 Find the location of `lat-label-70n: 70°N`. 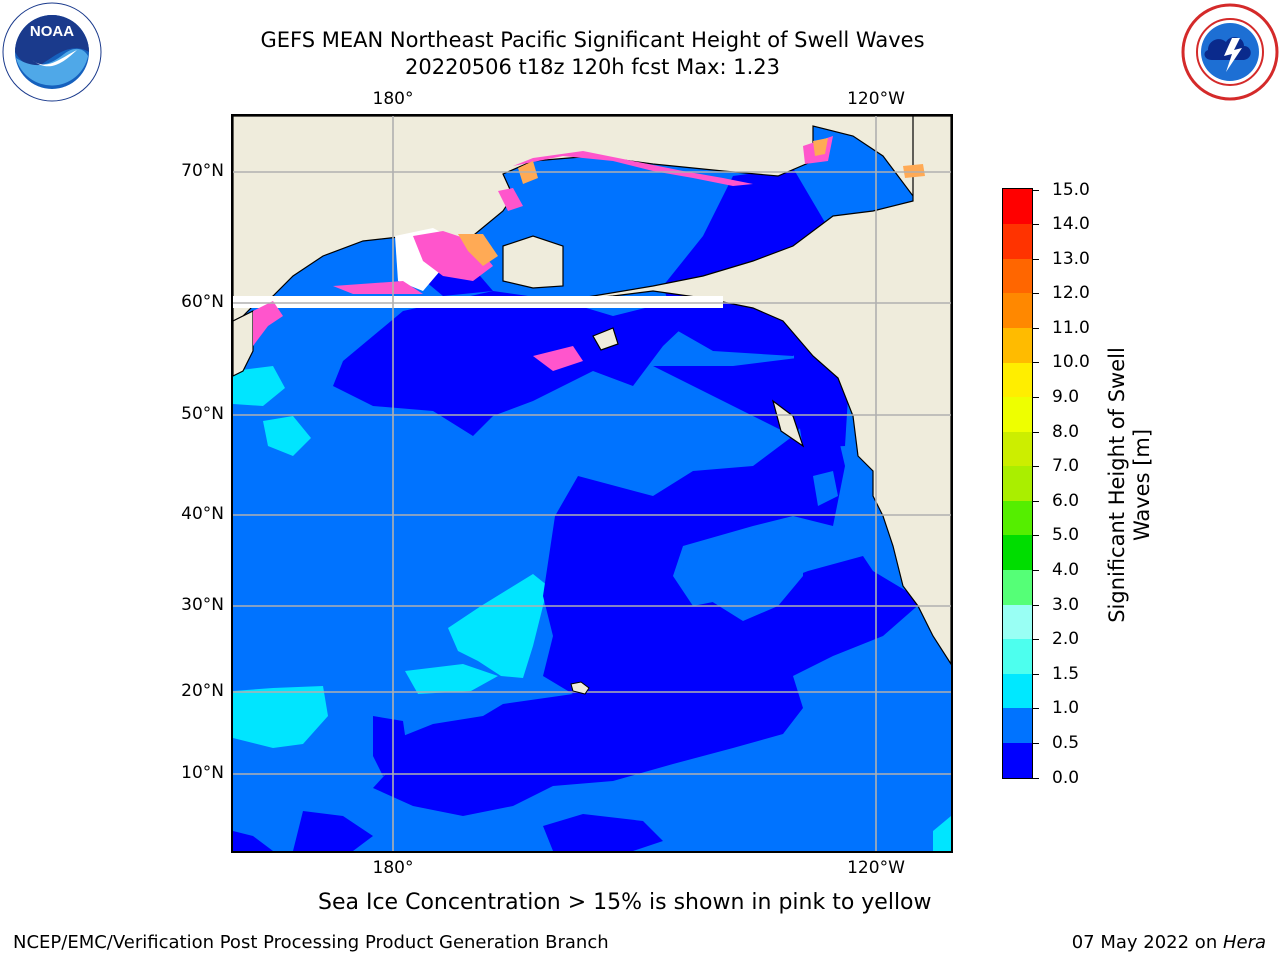

lat-label-70n: 70°N is located at coordinates (202, 171).